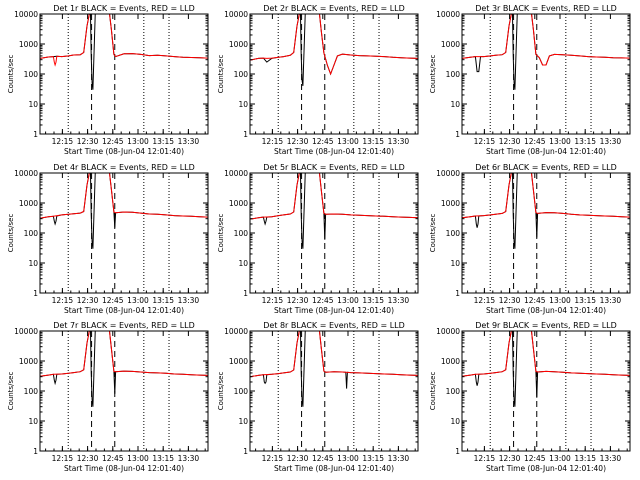 This screenshot has width=640, height=480. What do you see at coordinates (546, 325) in the screenshot?
I see `panel-title: Det 9r BLACK = Events, RED = LLD` at bounding box center [546, 325].